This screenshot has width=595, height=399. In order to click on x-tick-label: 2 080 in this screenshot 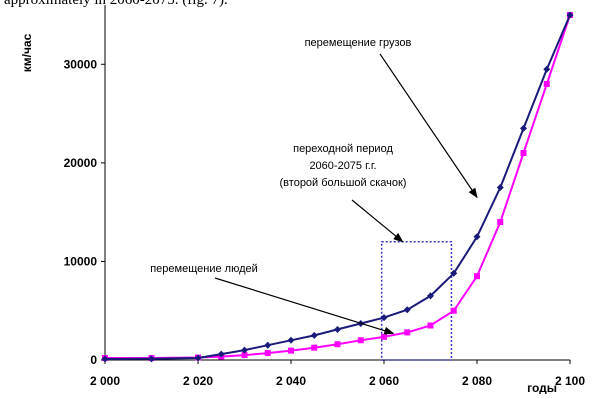, I will do `click(477, 381)`.